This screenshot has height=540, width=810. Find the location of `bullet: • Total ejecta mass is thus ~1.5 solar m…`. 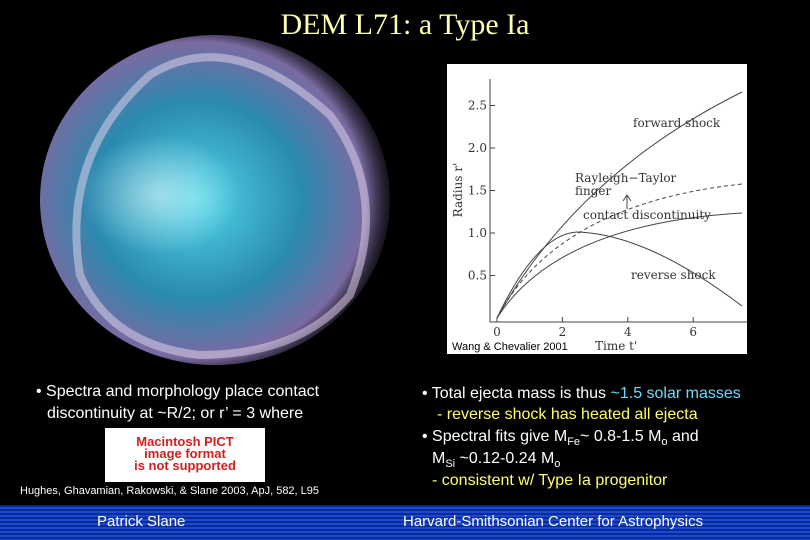

bullet: • Total ejecta mass is thus ~1.5 solar m… is located at coordinates (581, 394).